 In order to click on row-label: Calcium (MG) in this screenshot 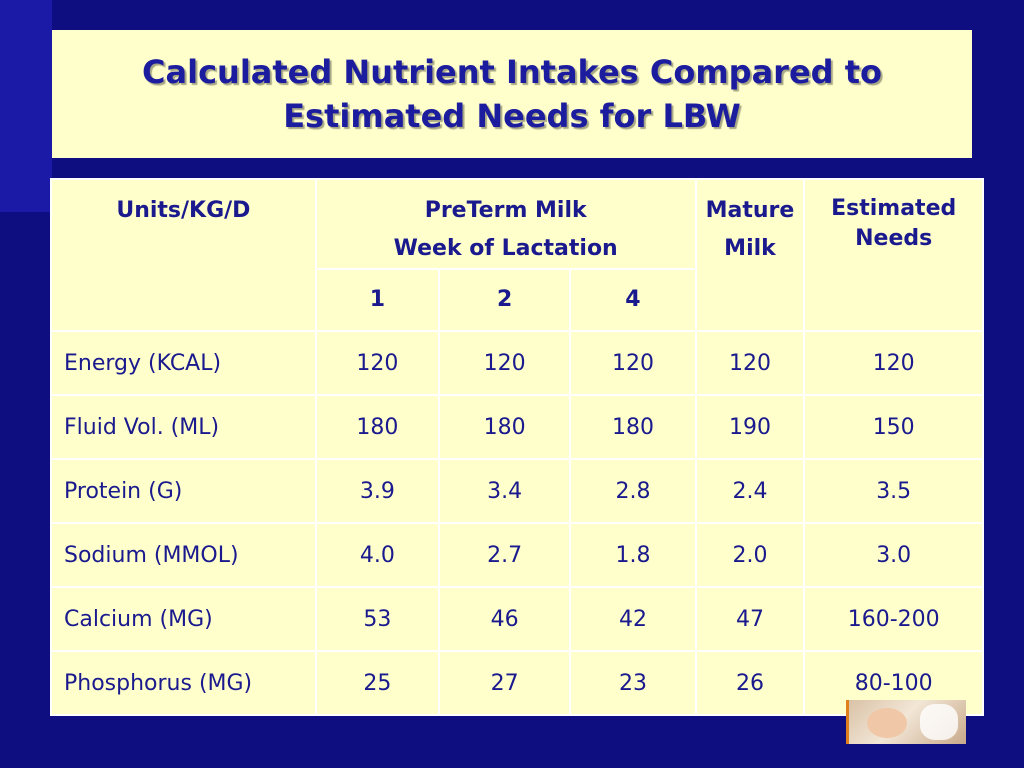, I will do `click(183, 619)`.